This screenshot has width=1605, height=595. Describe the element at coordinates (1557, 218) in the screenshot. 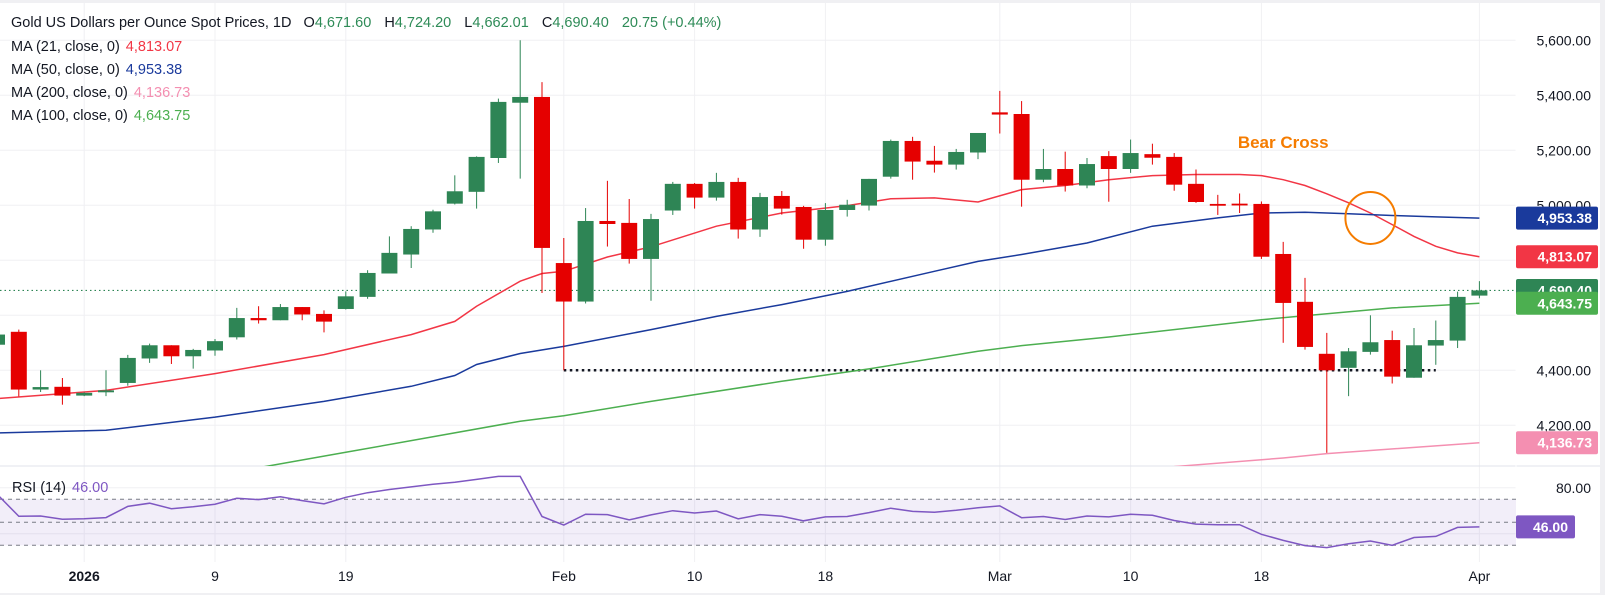

I see `price-badge: 4,953.38` at that location.